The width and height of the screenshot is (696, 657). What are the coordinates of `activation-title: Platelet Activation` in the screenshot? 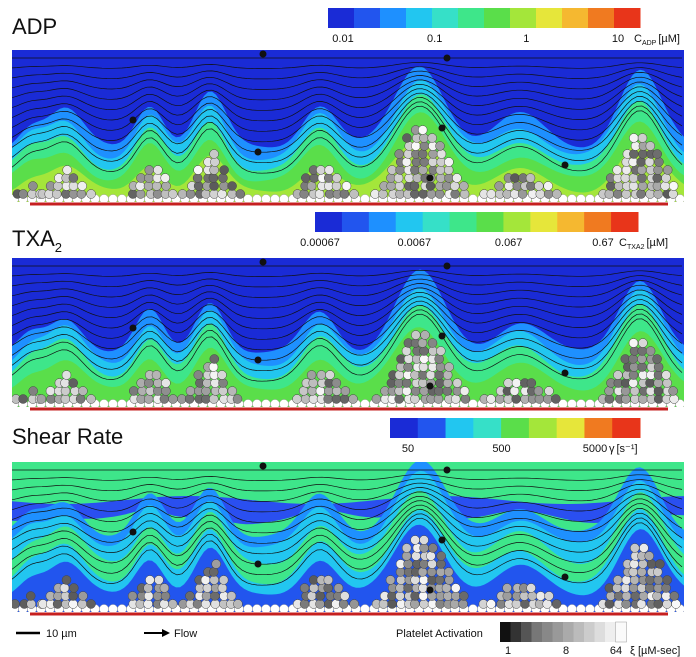 It's located at (439, 634).